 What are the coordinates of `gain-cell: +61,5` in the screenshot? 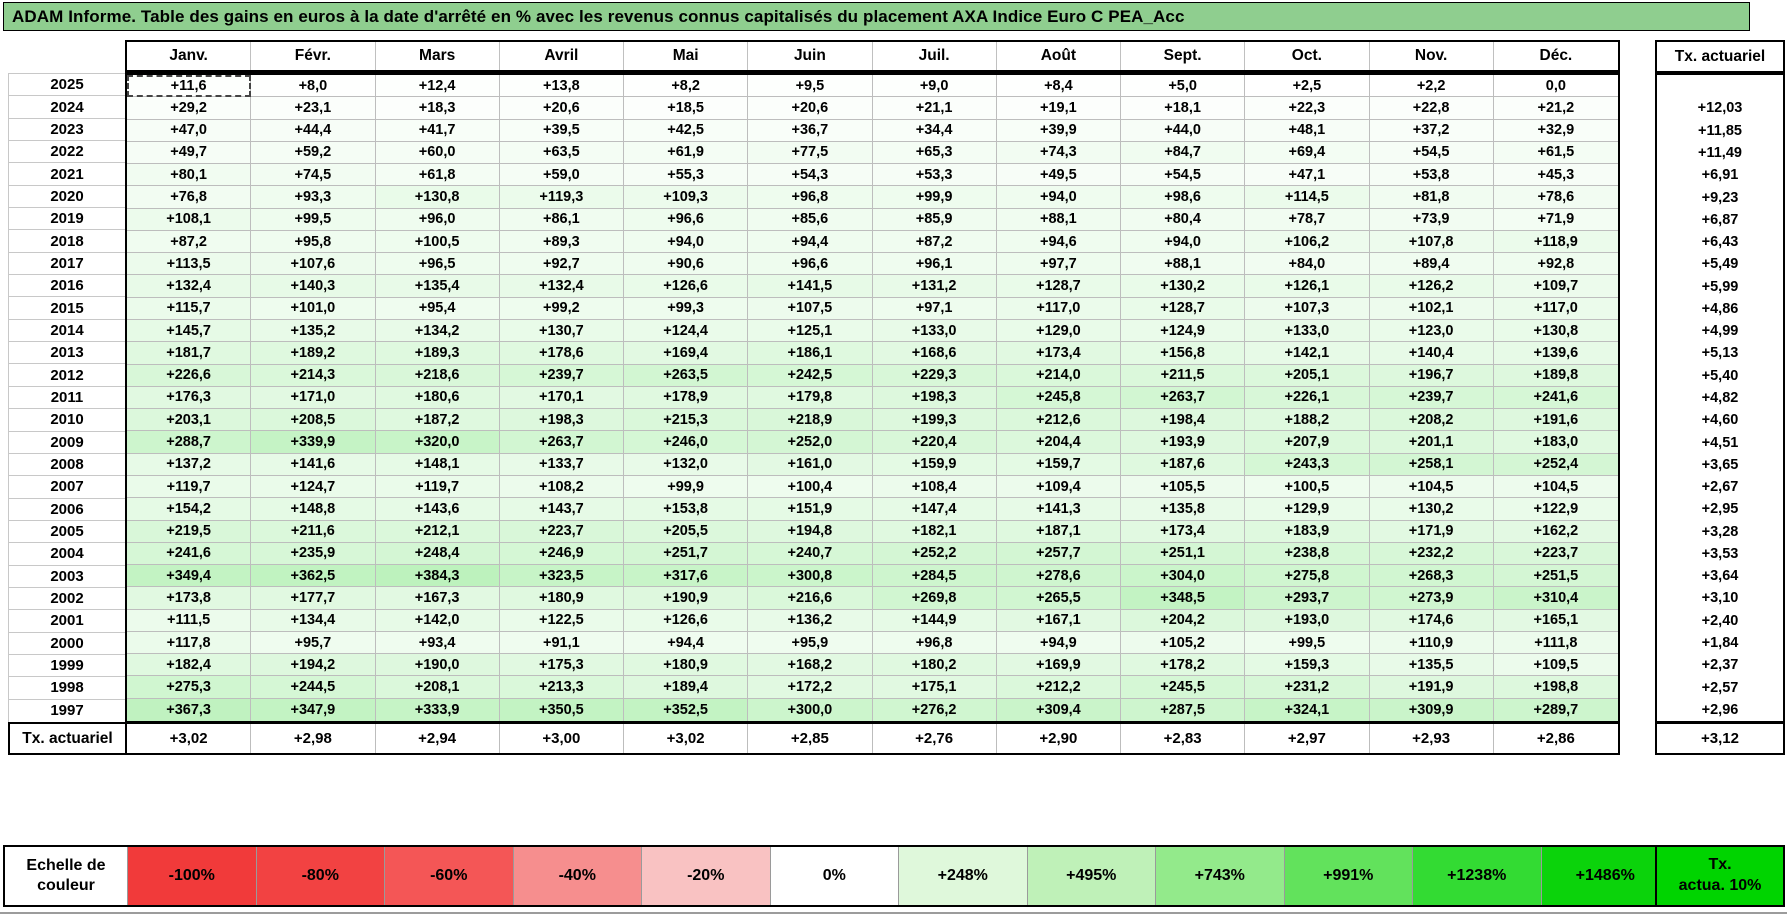 It's located at (1555, 153).